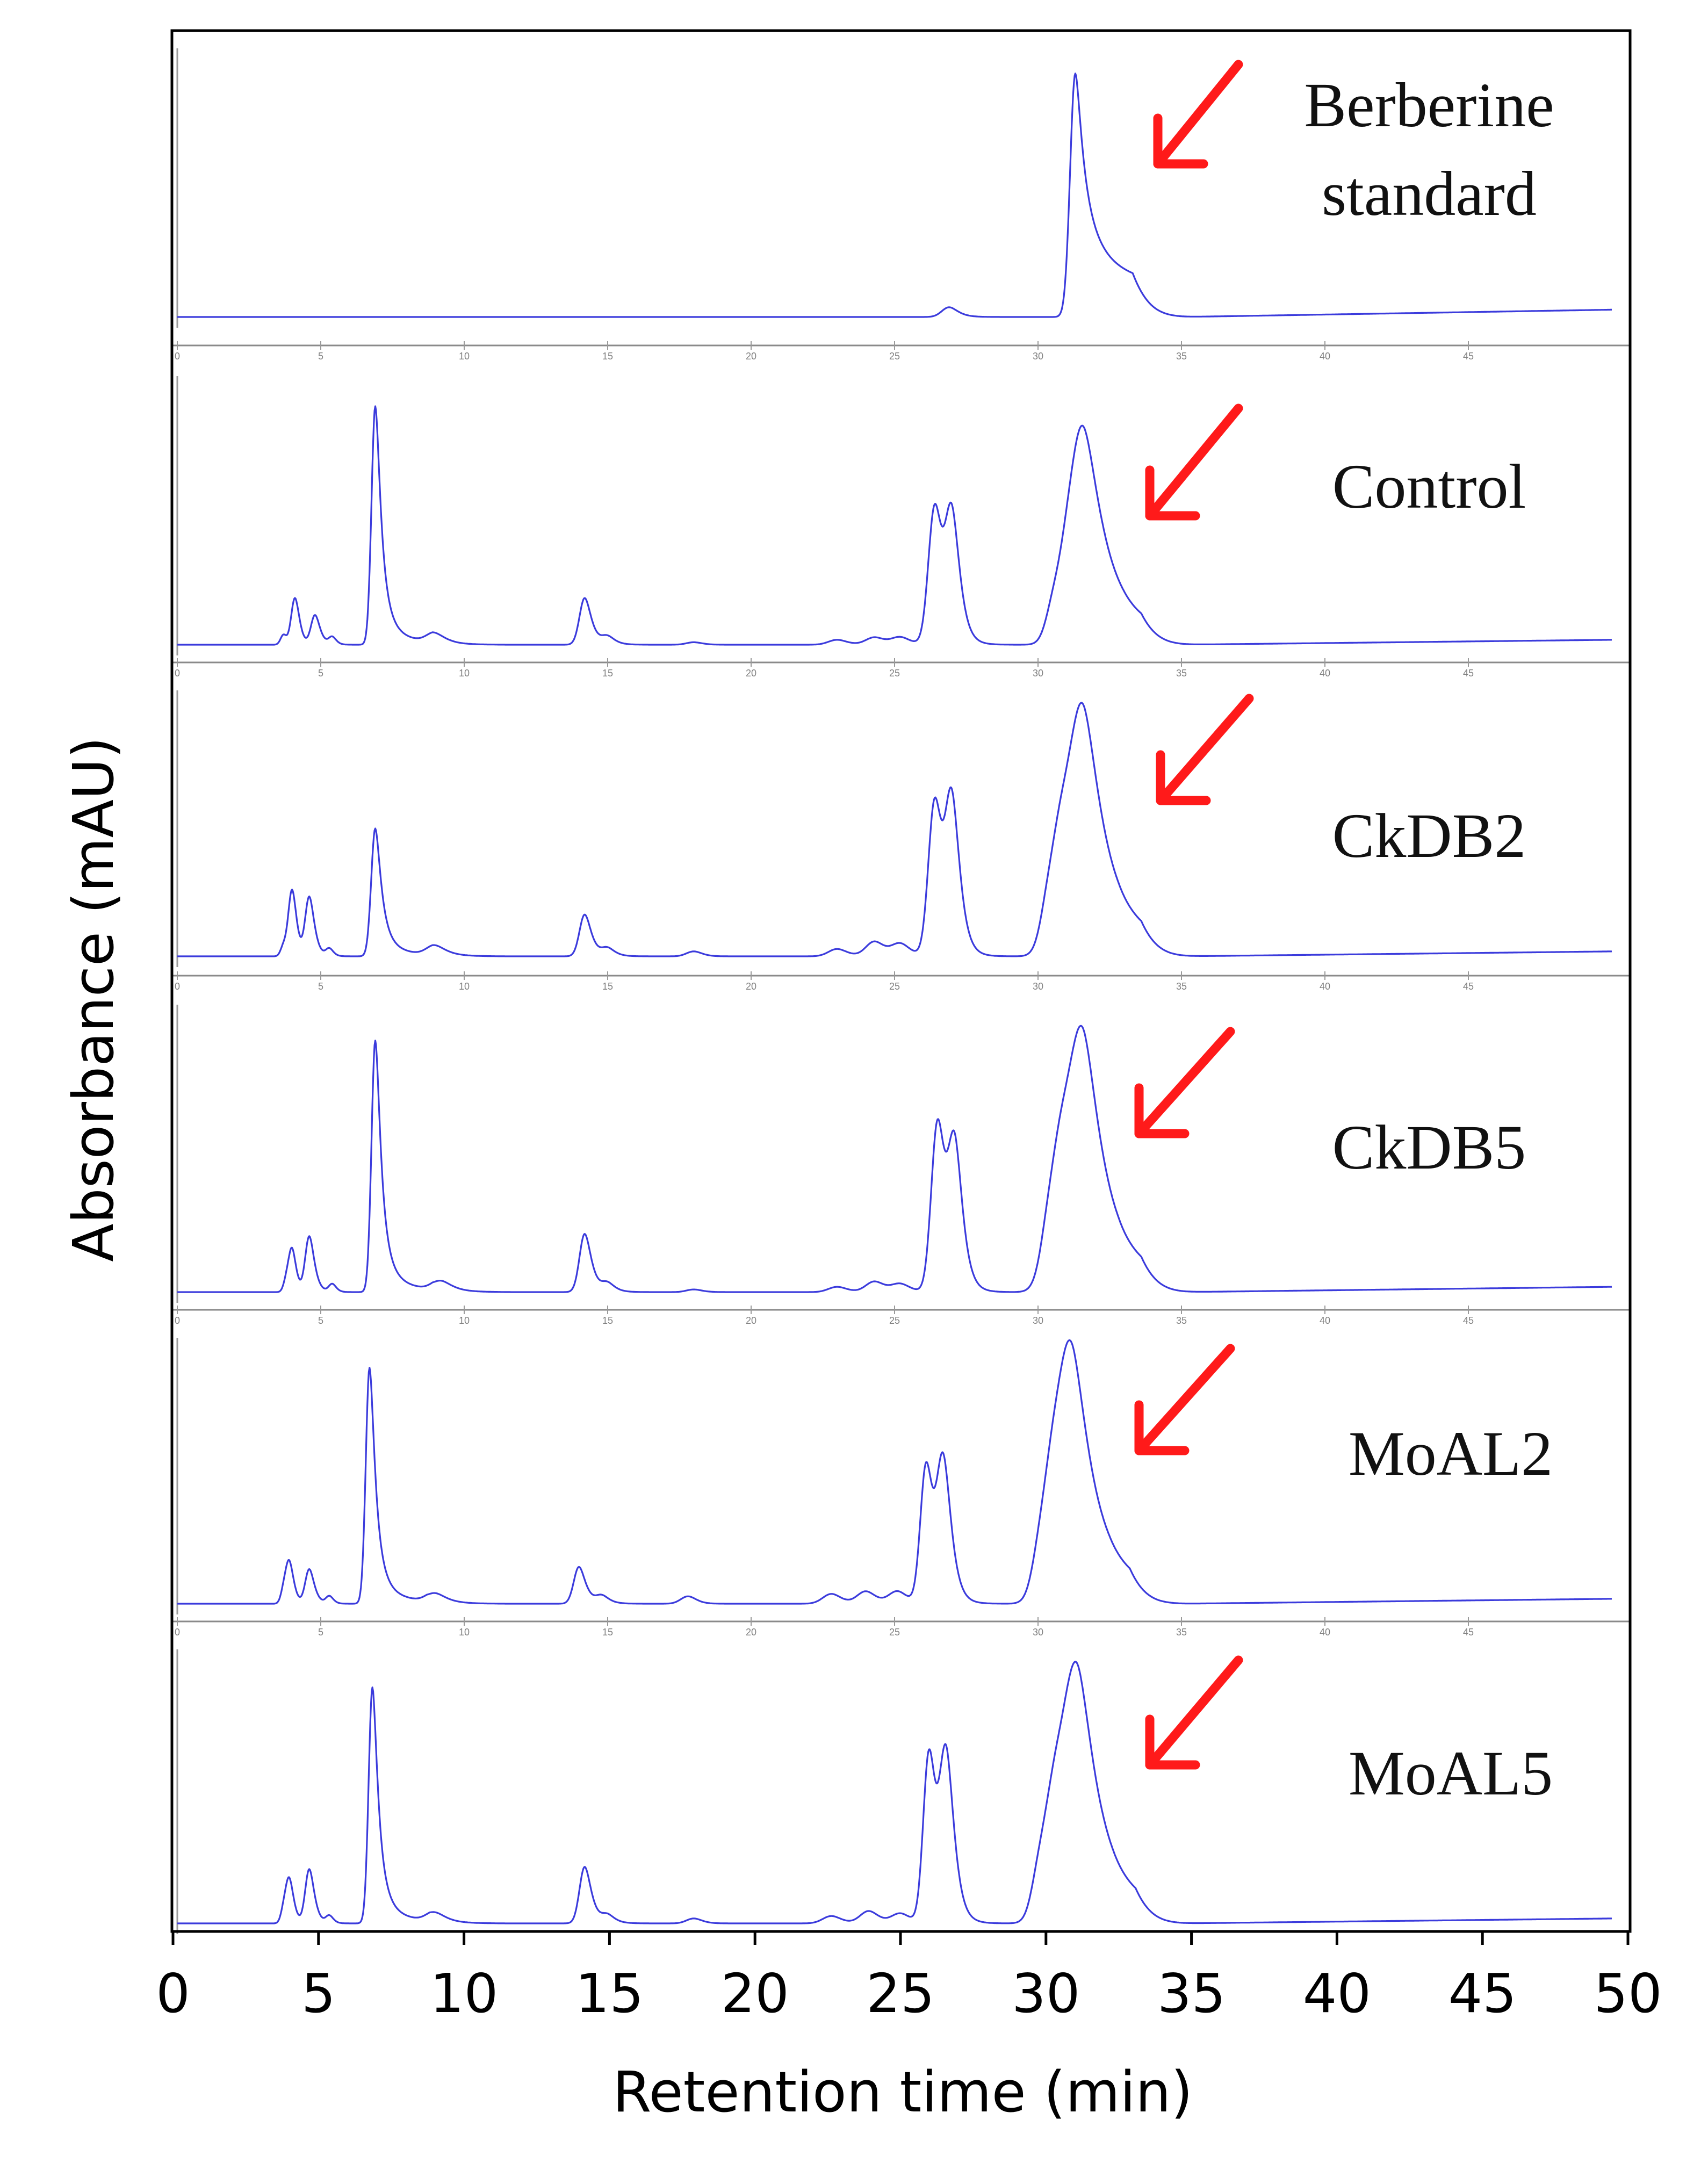 This screenshot has height=2163, width=1708. I want to click on panel-moal2: 0 5 10 15 20 25 30 35 40 45, so click(901, 1488).